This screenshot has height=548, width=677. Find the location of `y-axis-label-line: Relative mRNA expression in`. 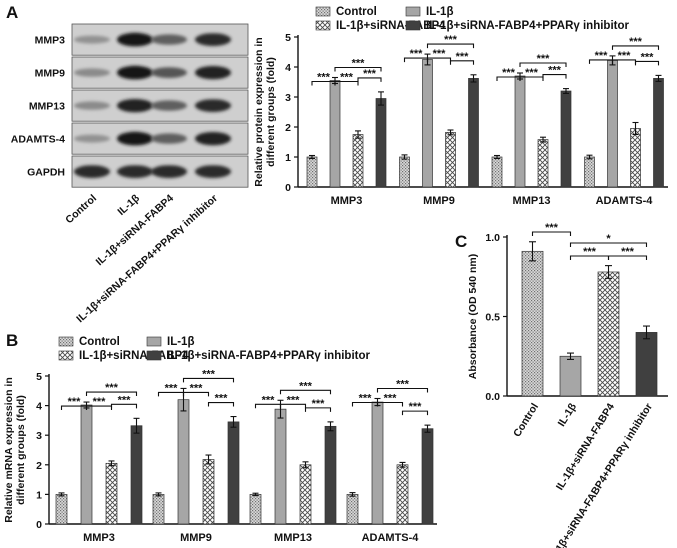

y-axis-label-line: Relative mRNA expression in is located at coordinates (9, 450).